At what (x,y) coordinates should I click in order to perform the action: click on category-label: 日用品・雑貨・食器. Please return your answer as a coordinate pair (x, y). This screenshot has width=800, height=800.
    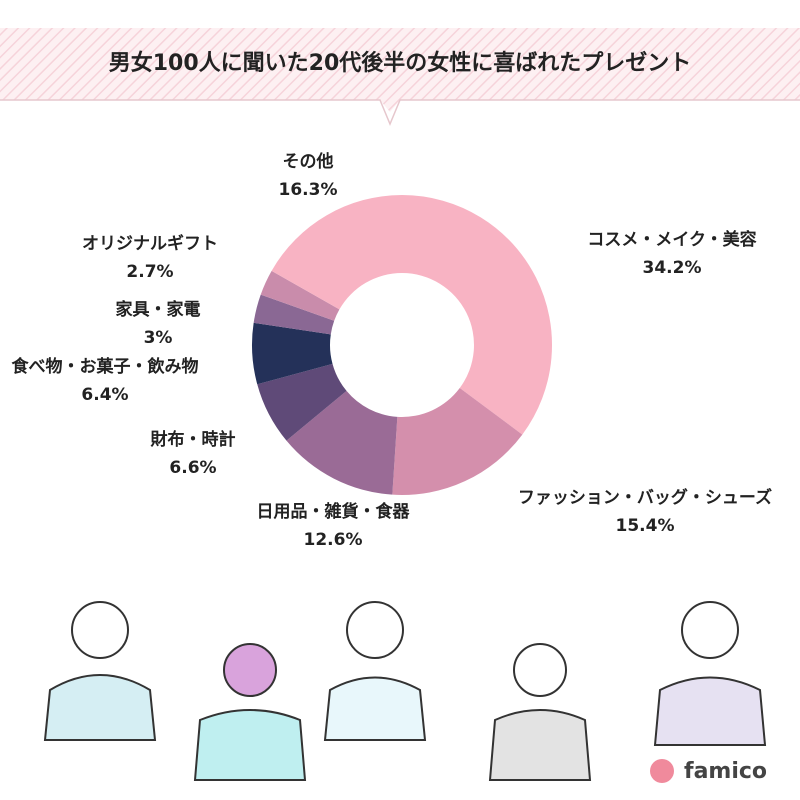
    Looking at the image, I should click on (334, 511).